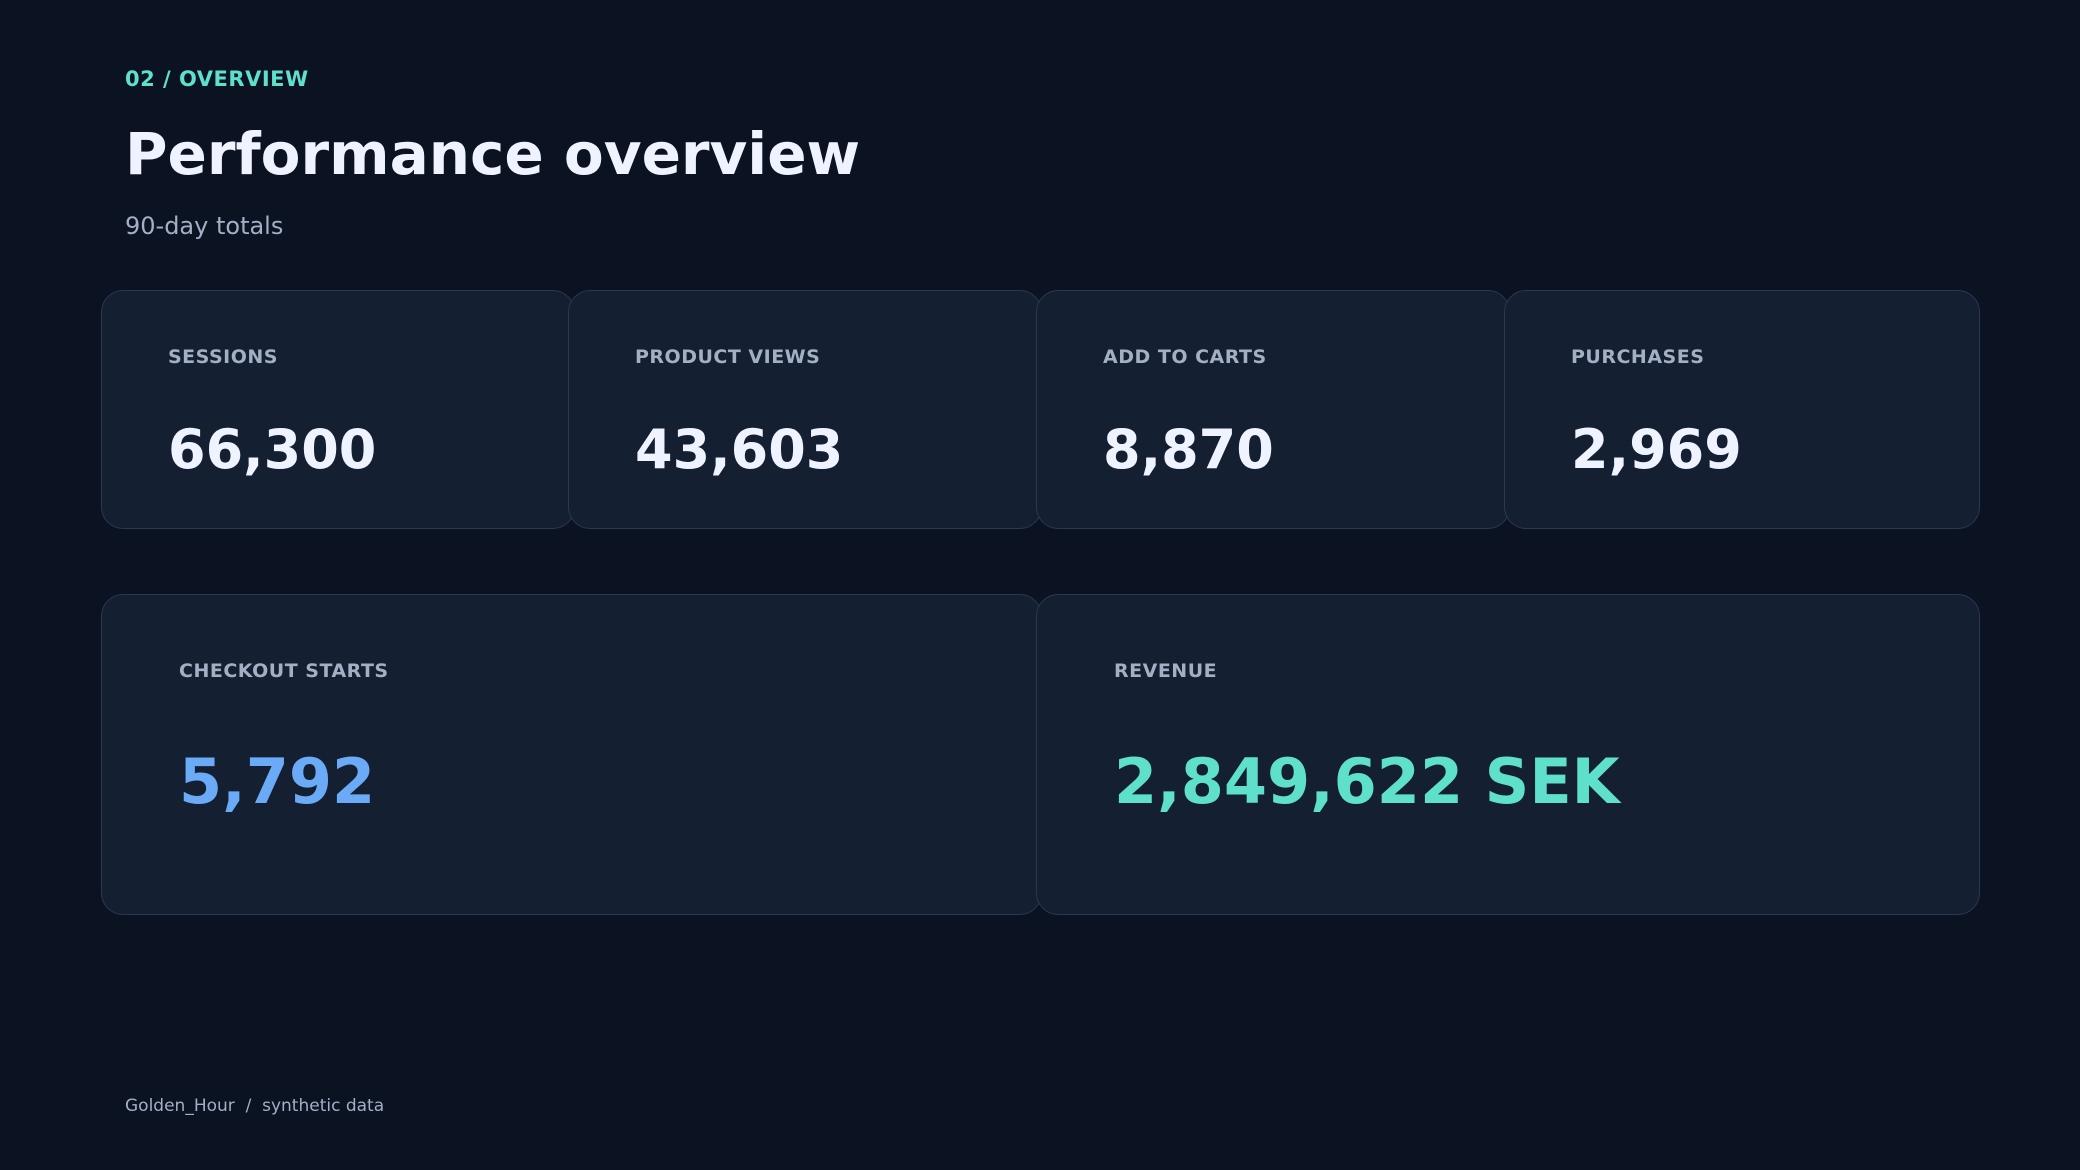 Image resolution: width=2080 pixels, height=1170 pixels. What do you see at coordinates (223, 357) in the screenshot?
I see `kpi-label: SESSIONS` at bounding box center [223, 357].